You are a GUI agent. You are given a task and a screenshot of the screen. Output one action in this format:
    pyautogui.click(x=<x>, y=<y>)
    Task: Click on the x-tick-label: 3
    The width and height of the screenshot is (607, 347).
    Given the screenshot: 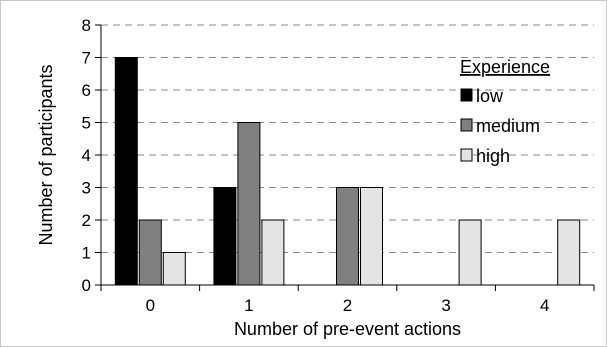 What is the action you would take?
    pyautogui.click(x=445, y=305)
    